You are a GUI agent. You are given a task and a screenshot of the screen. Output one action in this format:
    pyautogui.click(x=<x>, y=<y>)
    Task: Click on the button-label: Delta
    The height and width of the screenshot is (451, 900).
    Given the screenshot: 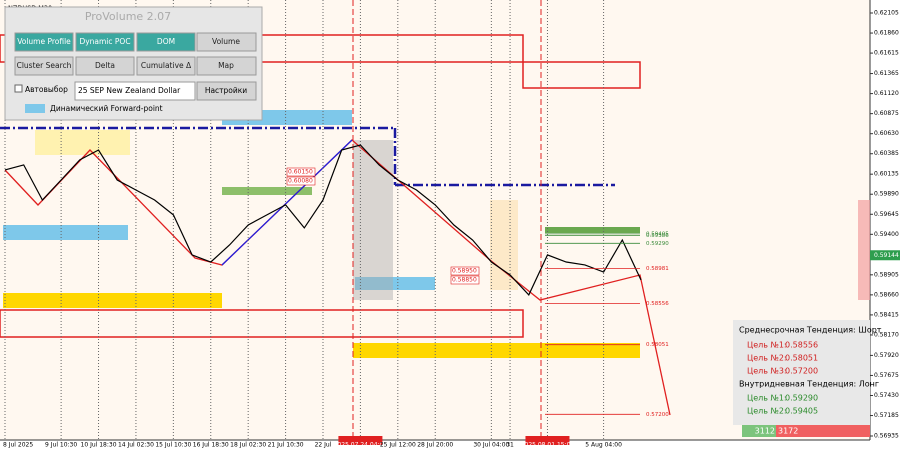 What is the action you would take?
    pyautogui.click(x=105, y=65)
    